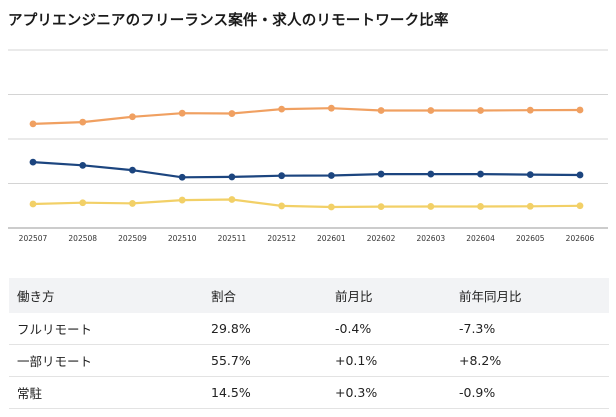 This screenshot has width=616, height=417. I want to click on cell-work-style: 常駐, so click(30, 393).